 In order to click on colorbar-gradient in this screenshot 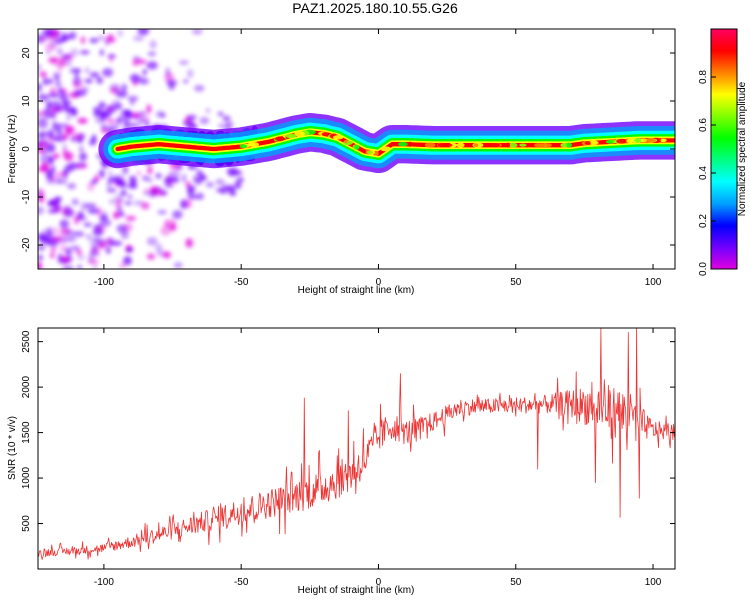, I will do `click(724, 149)`.